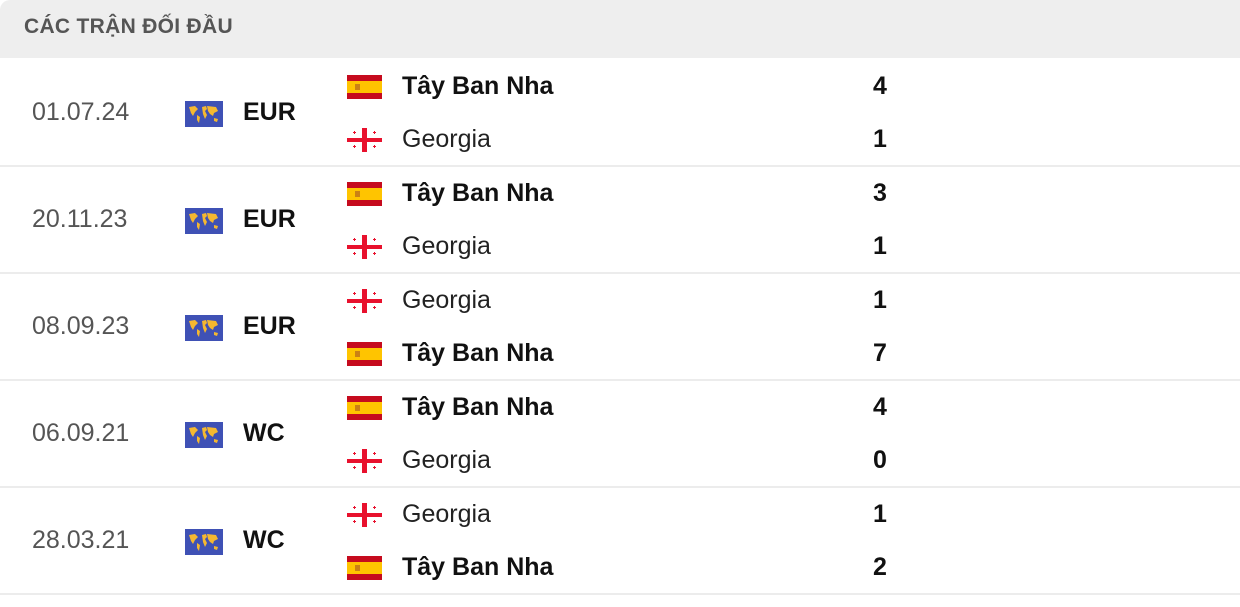  What do you see at coordinates (880, 193) in the screenshot?
I see `team-score: 3` at bounding box center [880, 193].